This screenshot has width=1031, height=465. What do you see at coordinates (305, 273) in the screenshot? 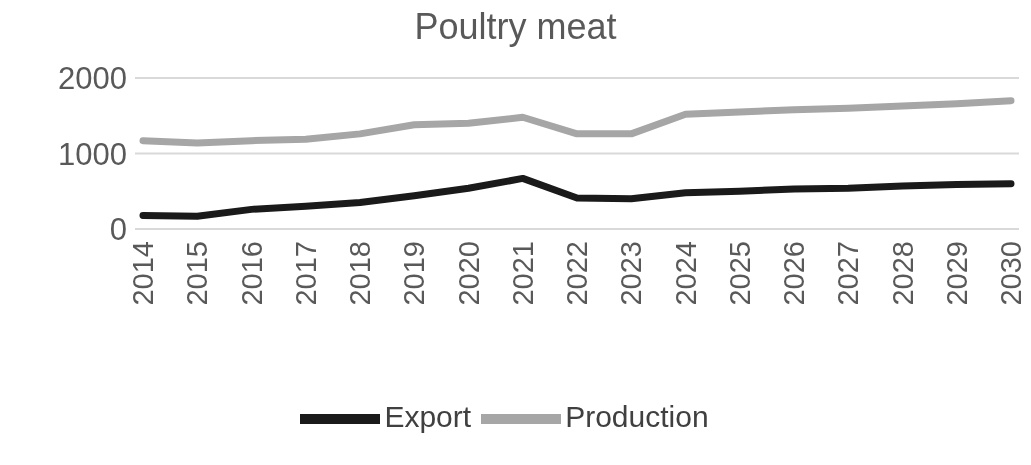
I see `x-tick-label: 2017` at bounding box center [305, 273].